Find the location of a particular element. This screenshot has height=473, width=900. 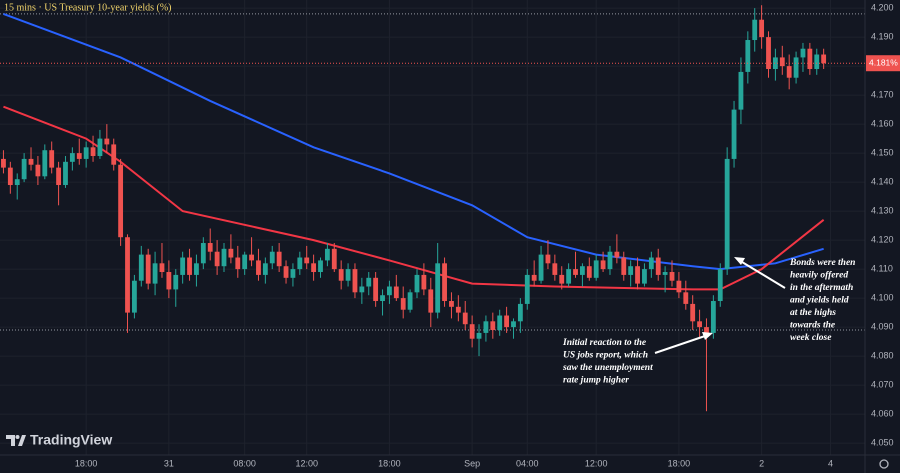

y-tick-label: 4.070 is located at coordinates (882, 384).